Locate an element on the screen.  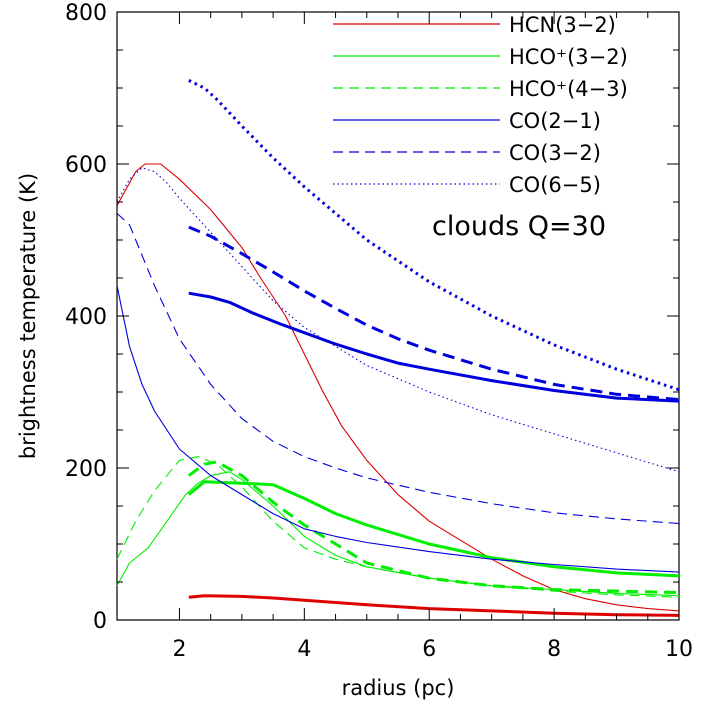
y-tick-label: 200 is located at coordinates (86, 469).